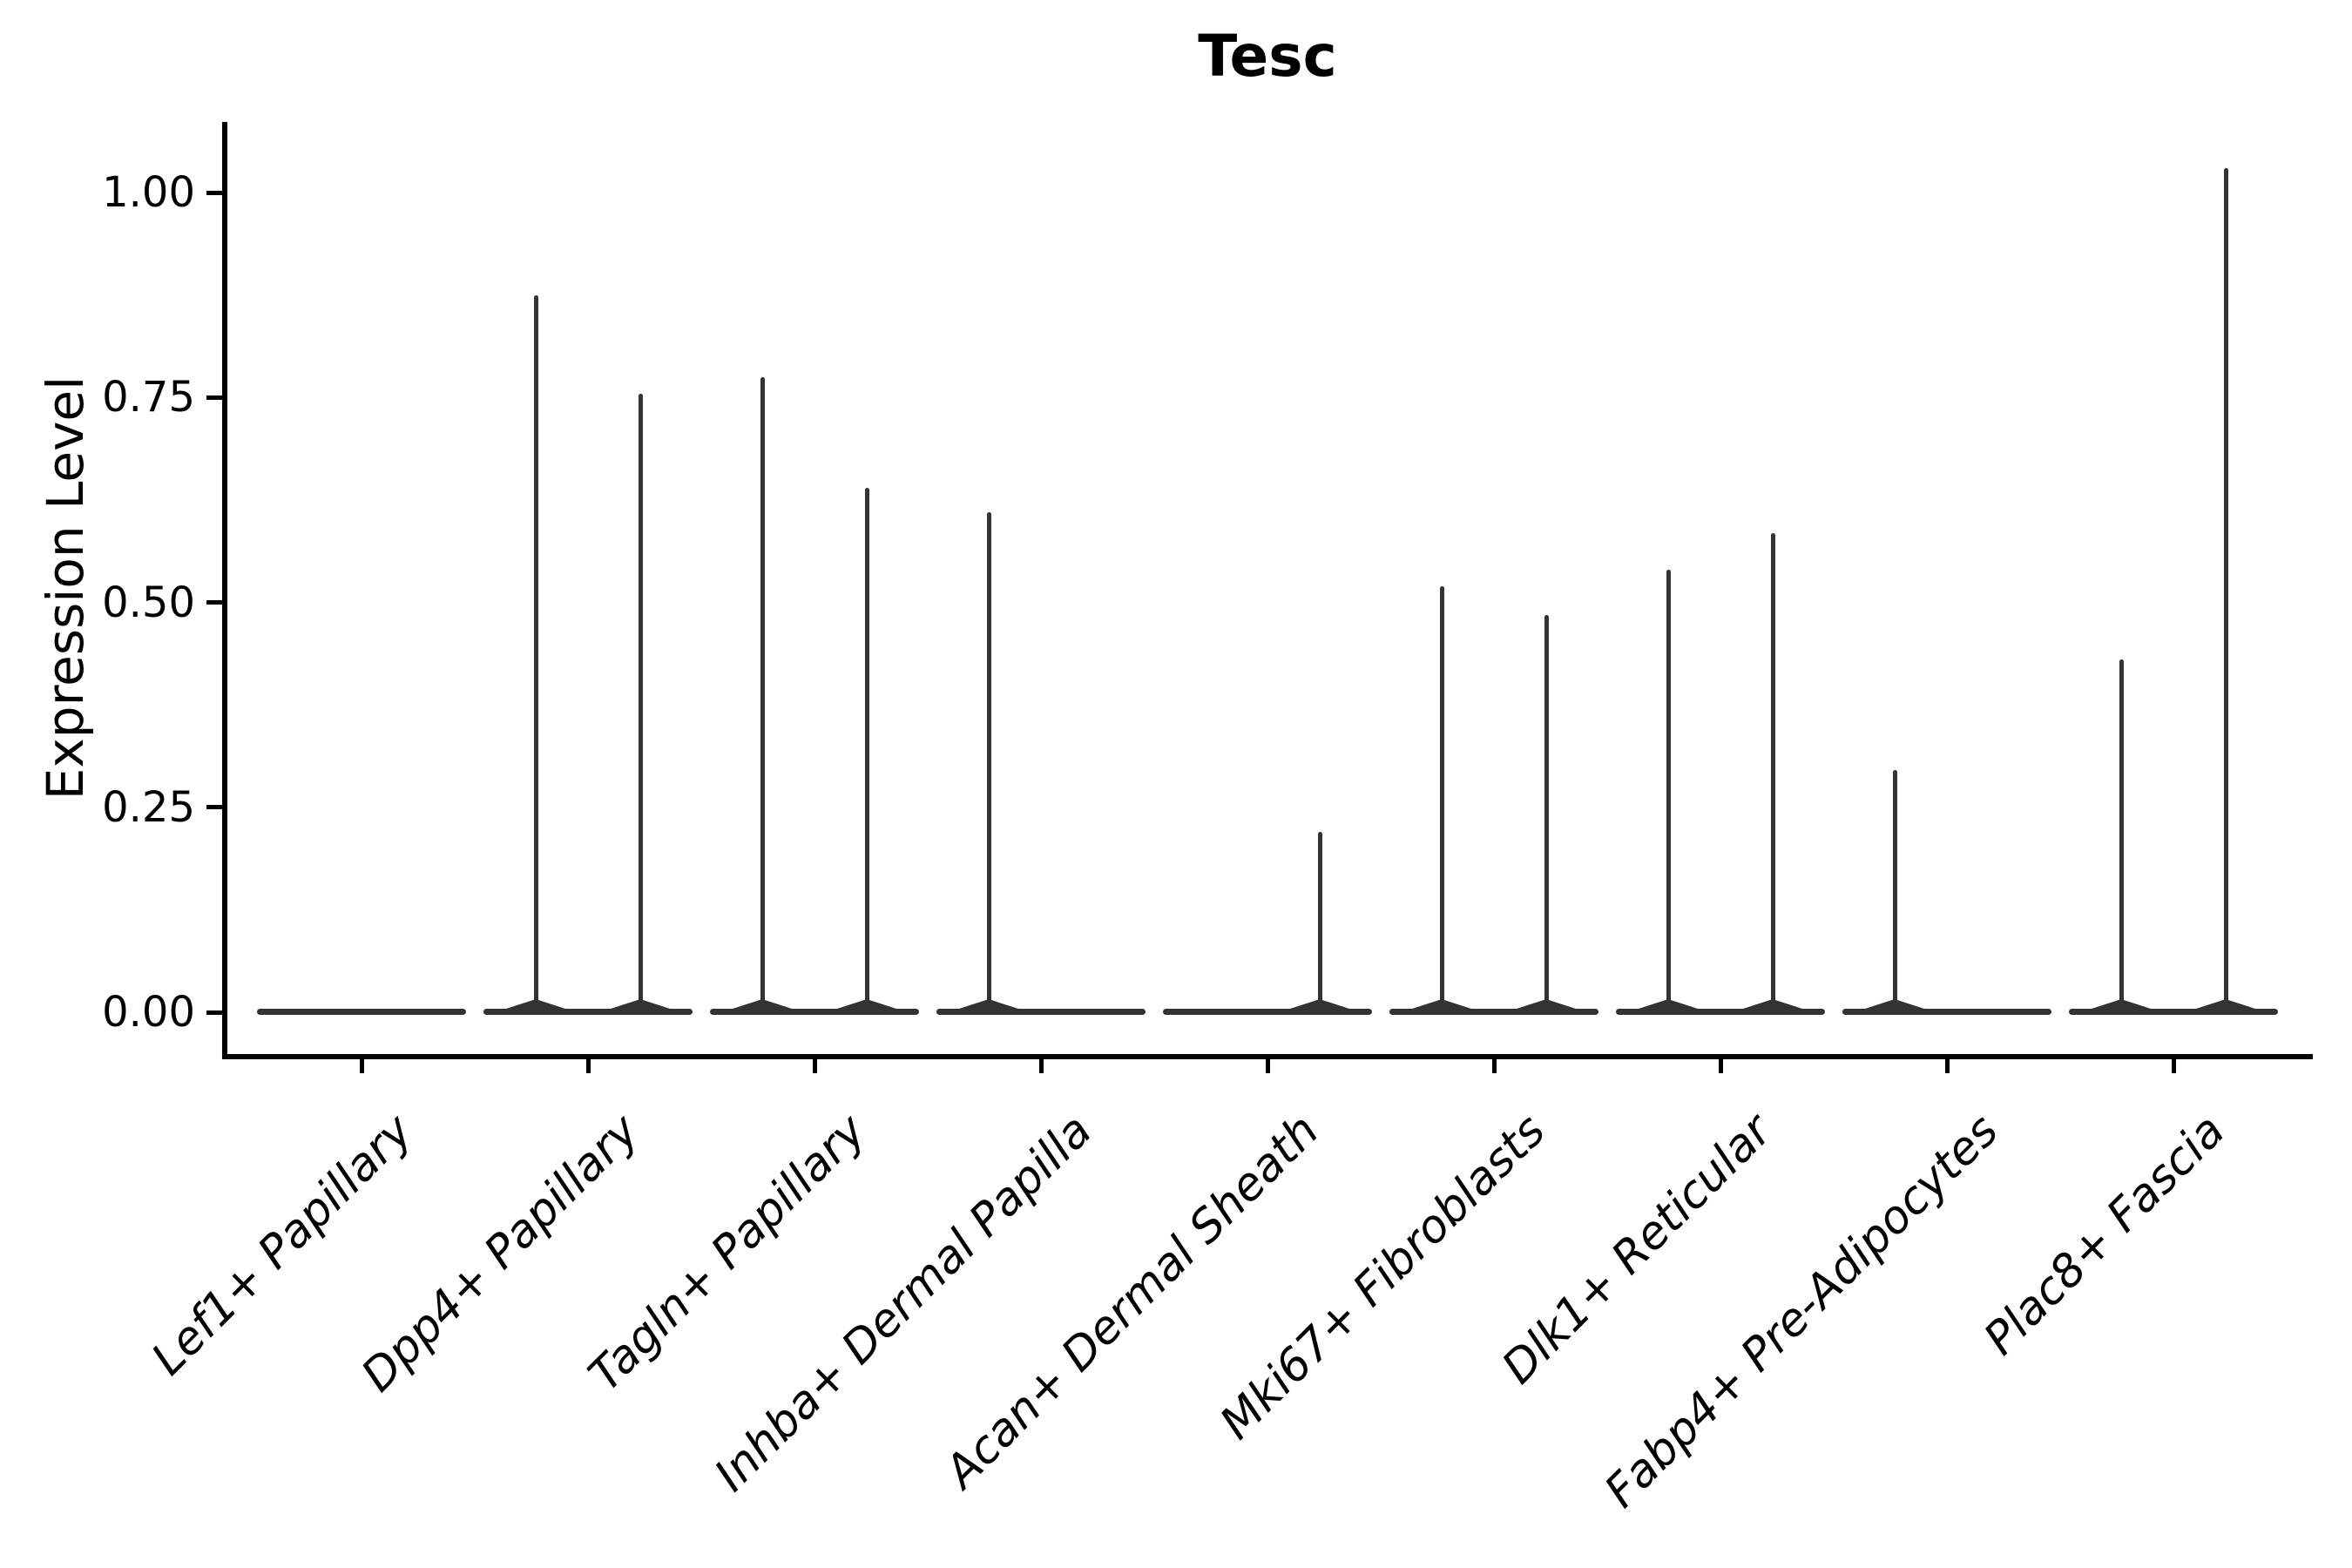  Describe the element at coordinates (148, 807) in the screenshot. I see `y-tick-label: 0.25` at that location.